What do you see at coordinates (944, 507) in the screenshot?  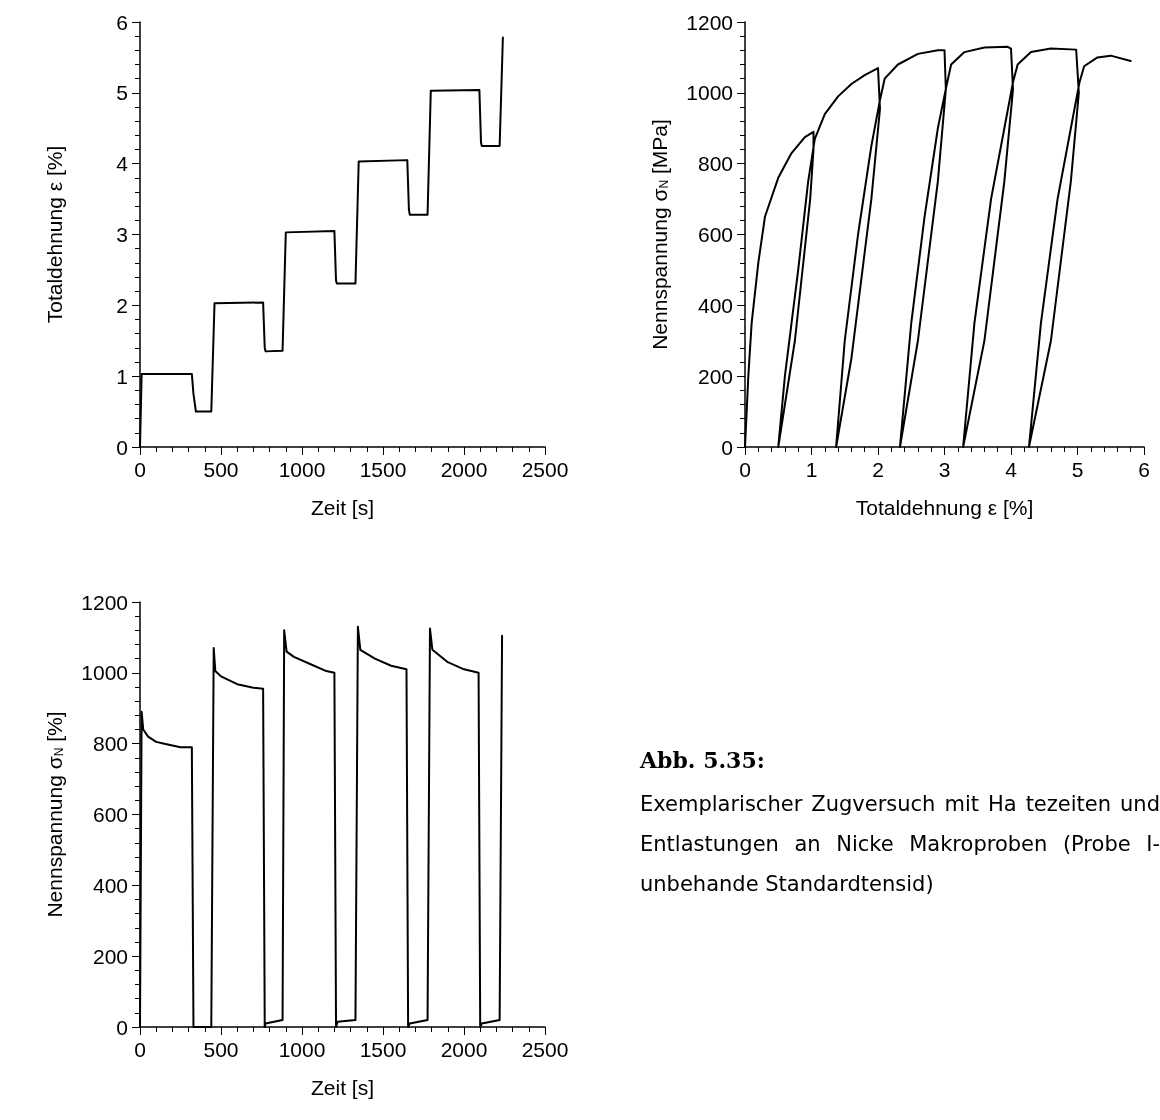 I see `x-axis-title: Totaldehnung ε [%]` at bounding box center [944, 507].